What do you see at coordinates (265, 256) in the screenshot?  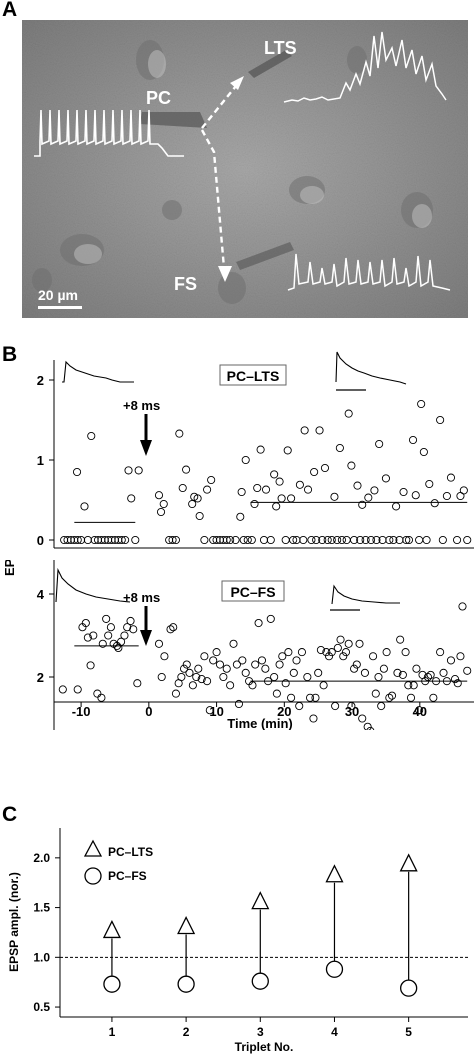 I see `fs-pipette` at bounding box center [265, 256].